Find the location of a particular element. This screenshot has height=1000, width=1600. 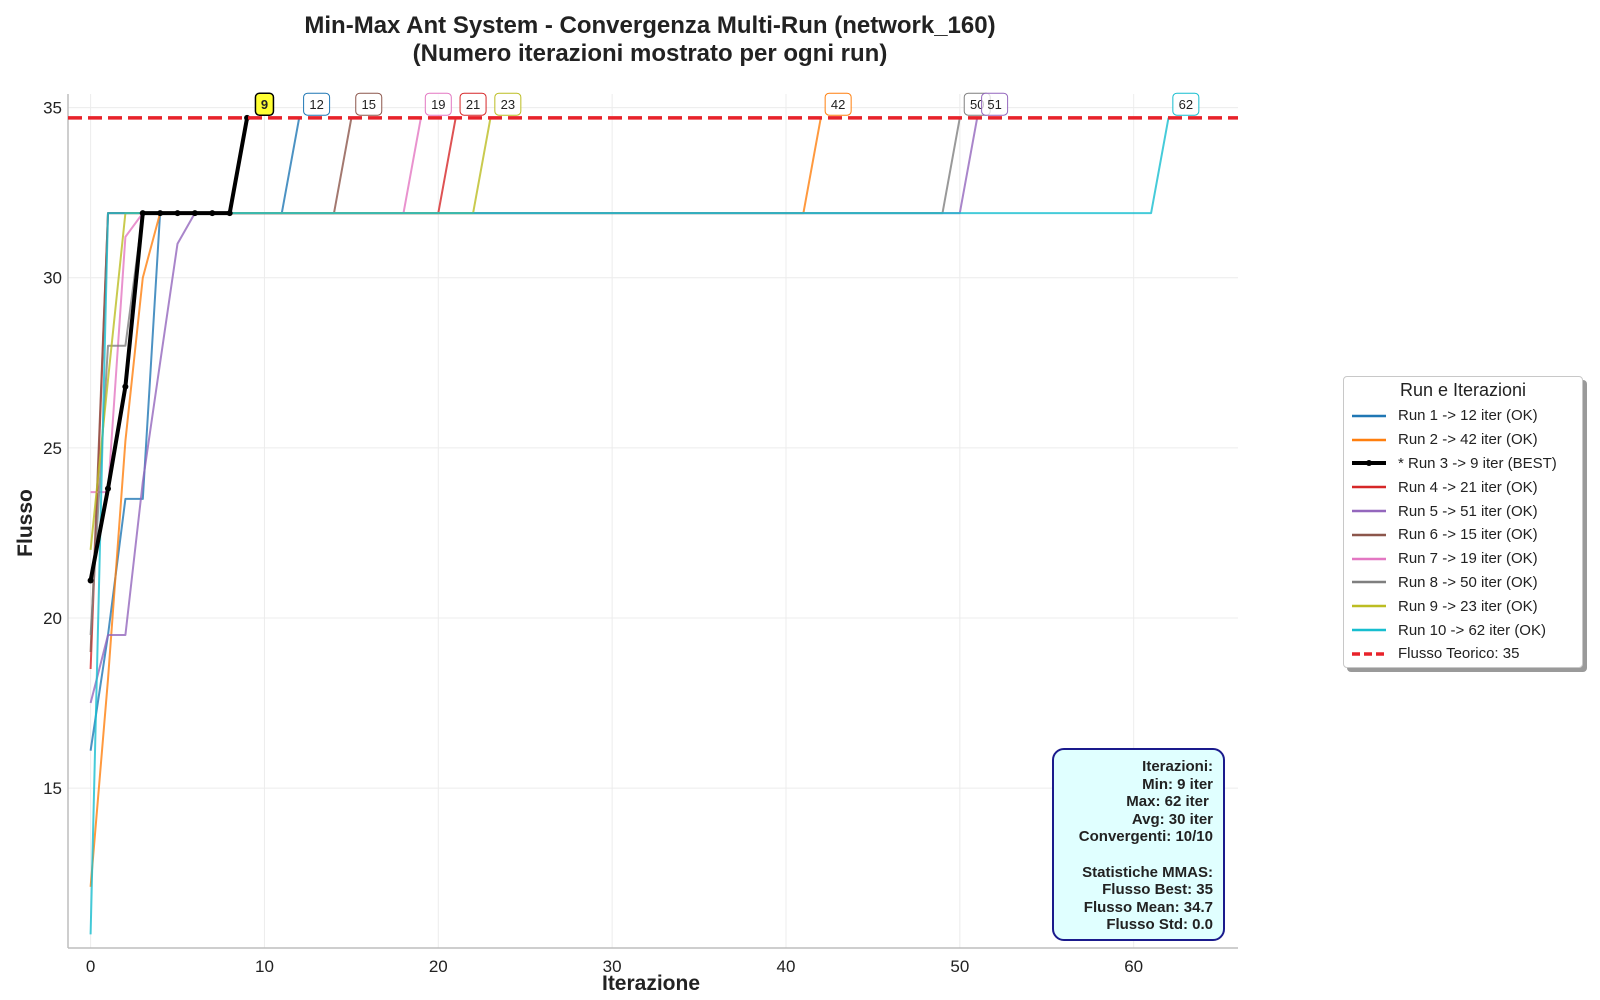

stats-line: Iterazioni: is located at coordinates (1177, 766).